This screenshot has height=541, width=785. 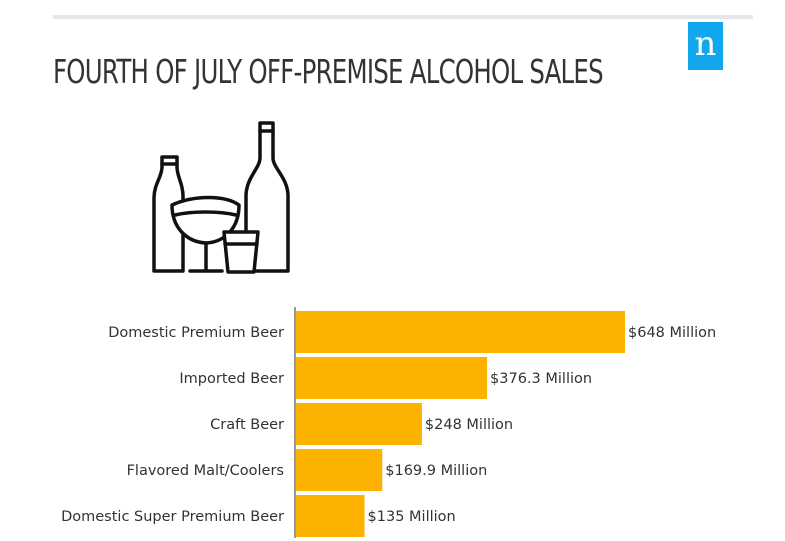 What do you see at coordinates (196, 333) in the screenshot?
I see `category-label-0: Domestic Premium Beer` at bounding box center [196, 333].